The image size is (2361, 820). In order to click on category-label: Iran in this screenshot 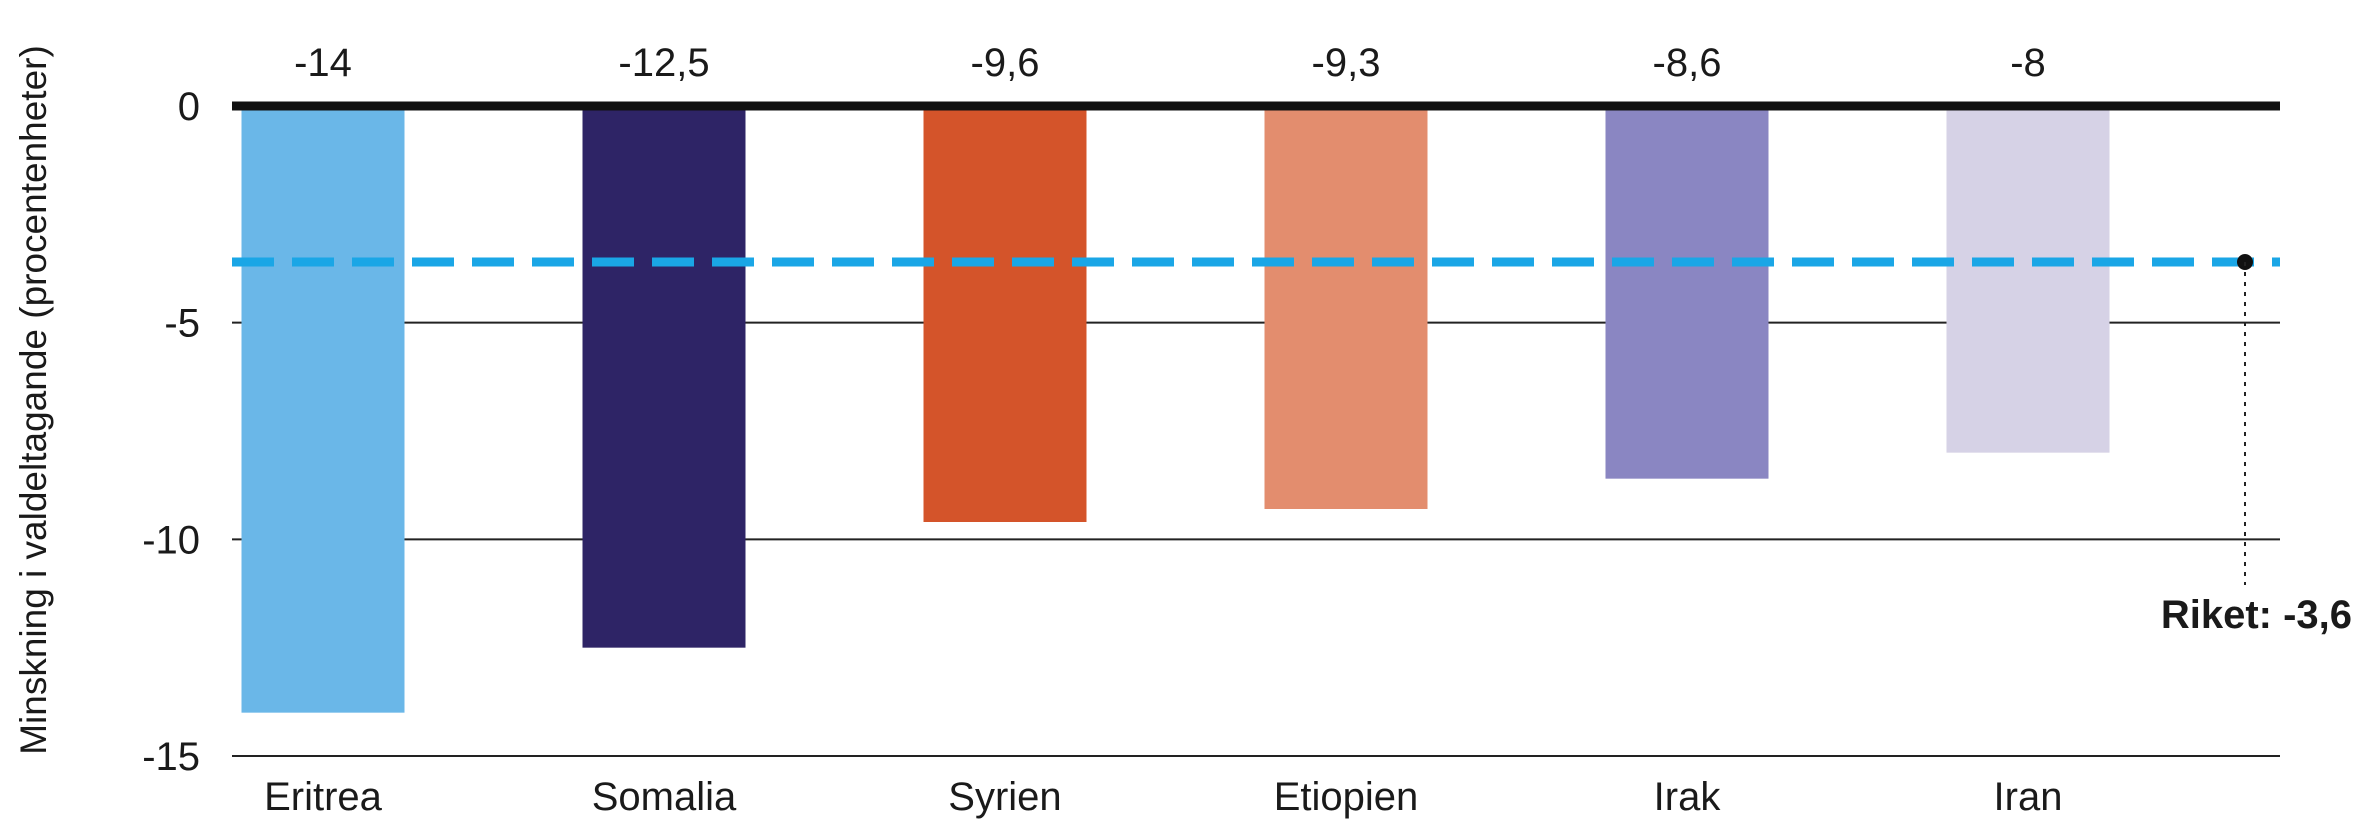, I will do `click(2028, 797)`.